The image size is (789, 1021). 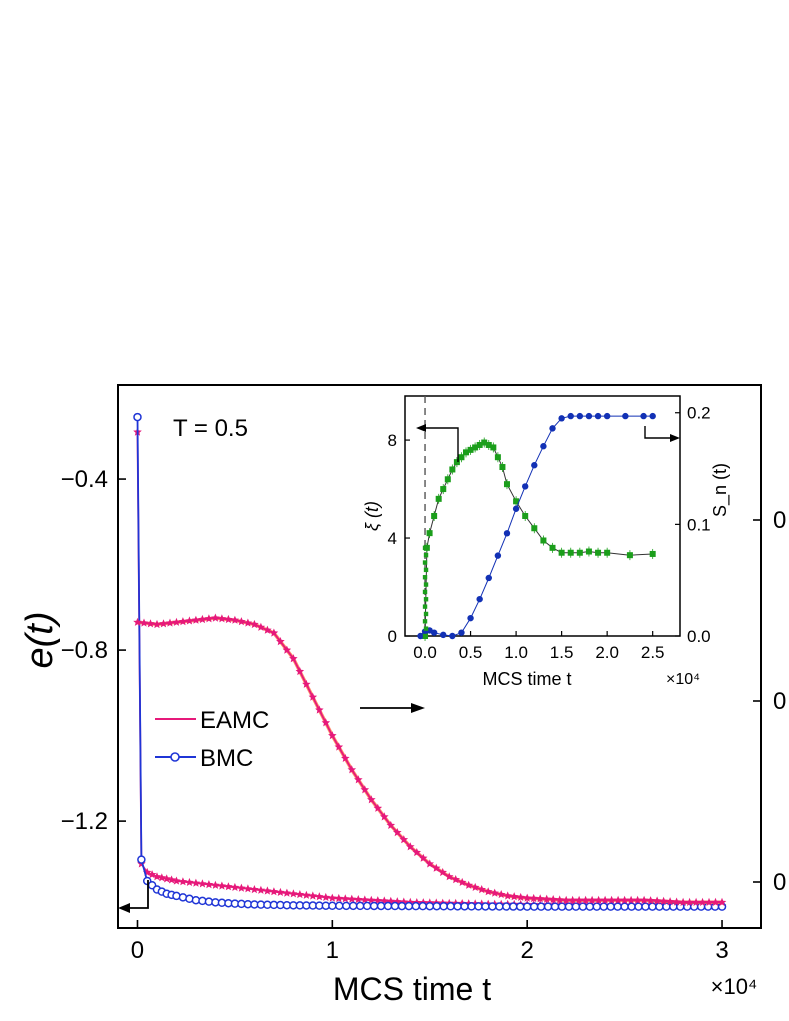 I want to click on main-xlabel: MCS time t, so click(x=412, y=989).